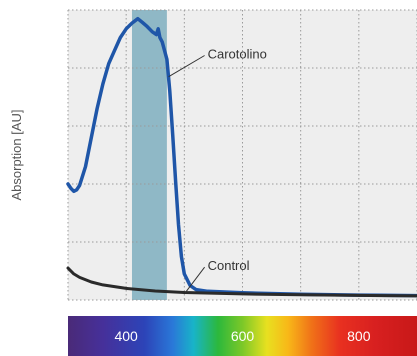 The height and width of the screenshot is (356, 417). Describe the element at coordinates (195, 279) in the screenshot. I see `control-leader-line` at that location.